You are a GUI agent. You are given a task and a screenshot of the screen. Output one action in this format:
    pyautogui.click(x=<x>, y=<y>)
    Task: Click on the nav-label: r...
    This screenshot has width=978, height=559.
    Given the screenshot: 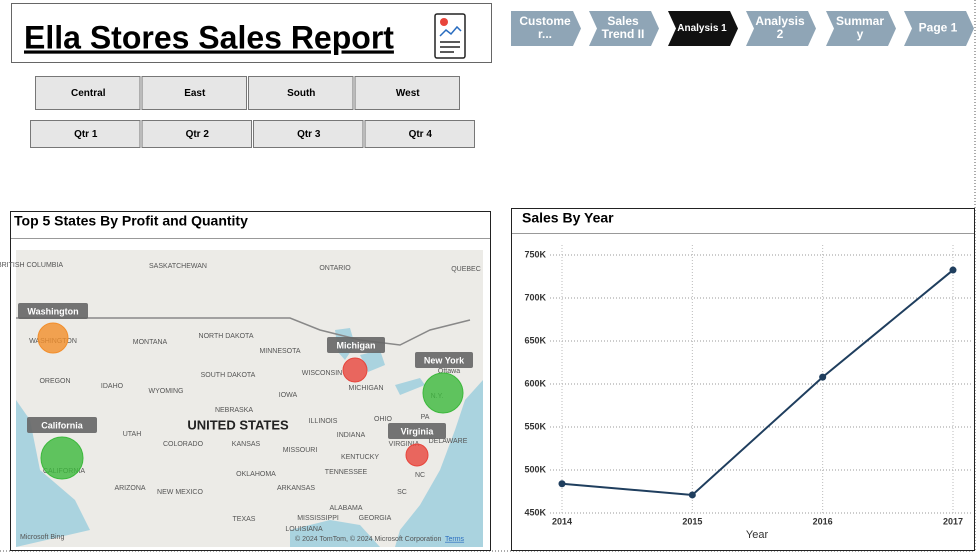 What is the action you would take?
    pyautogui.click(x=545, y=34)
    